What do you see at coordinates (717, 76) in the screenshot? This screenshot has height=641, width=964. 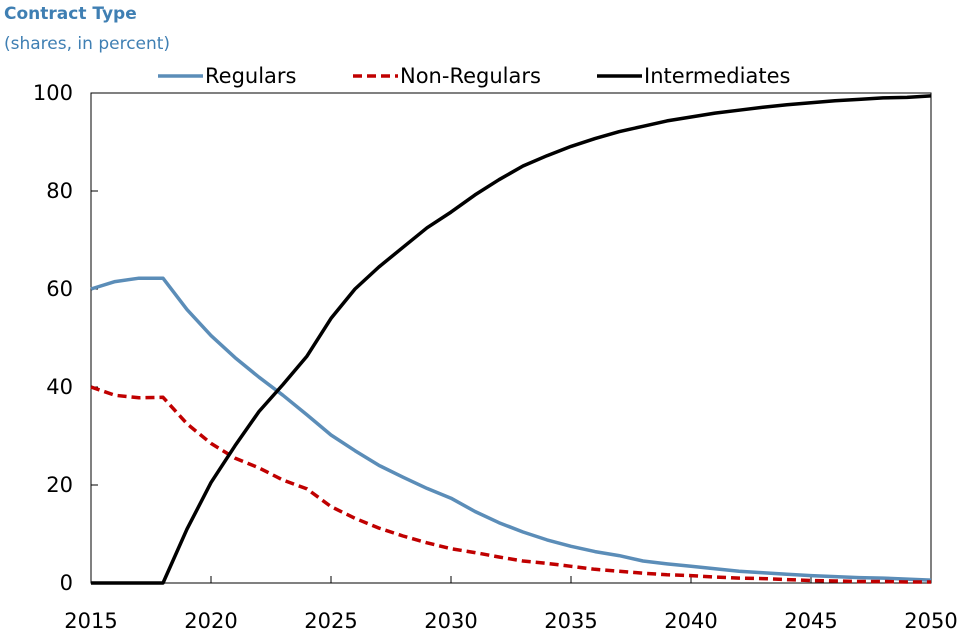 I see `legend-label-intermediates: Intermediates` at bounding box center [717, 76].